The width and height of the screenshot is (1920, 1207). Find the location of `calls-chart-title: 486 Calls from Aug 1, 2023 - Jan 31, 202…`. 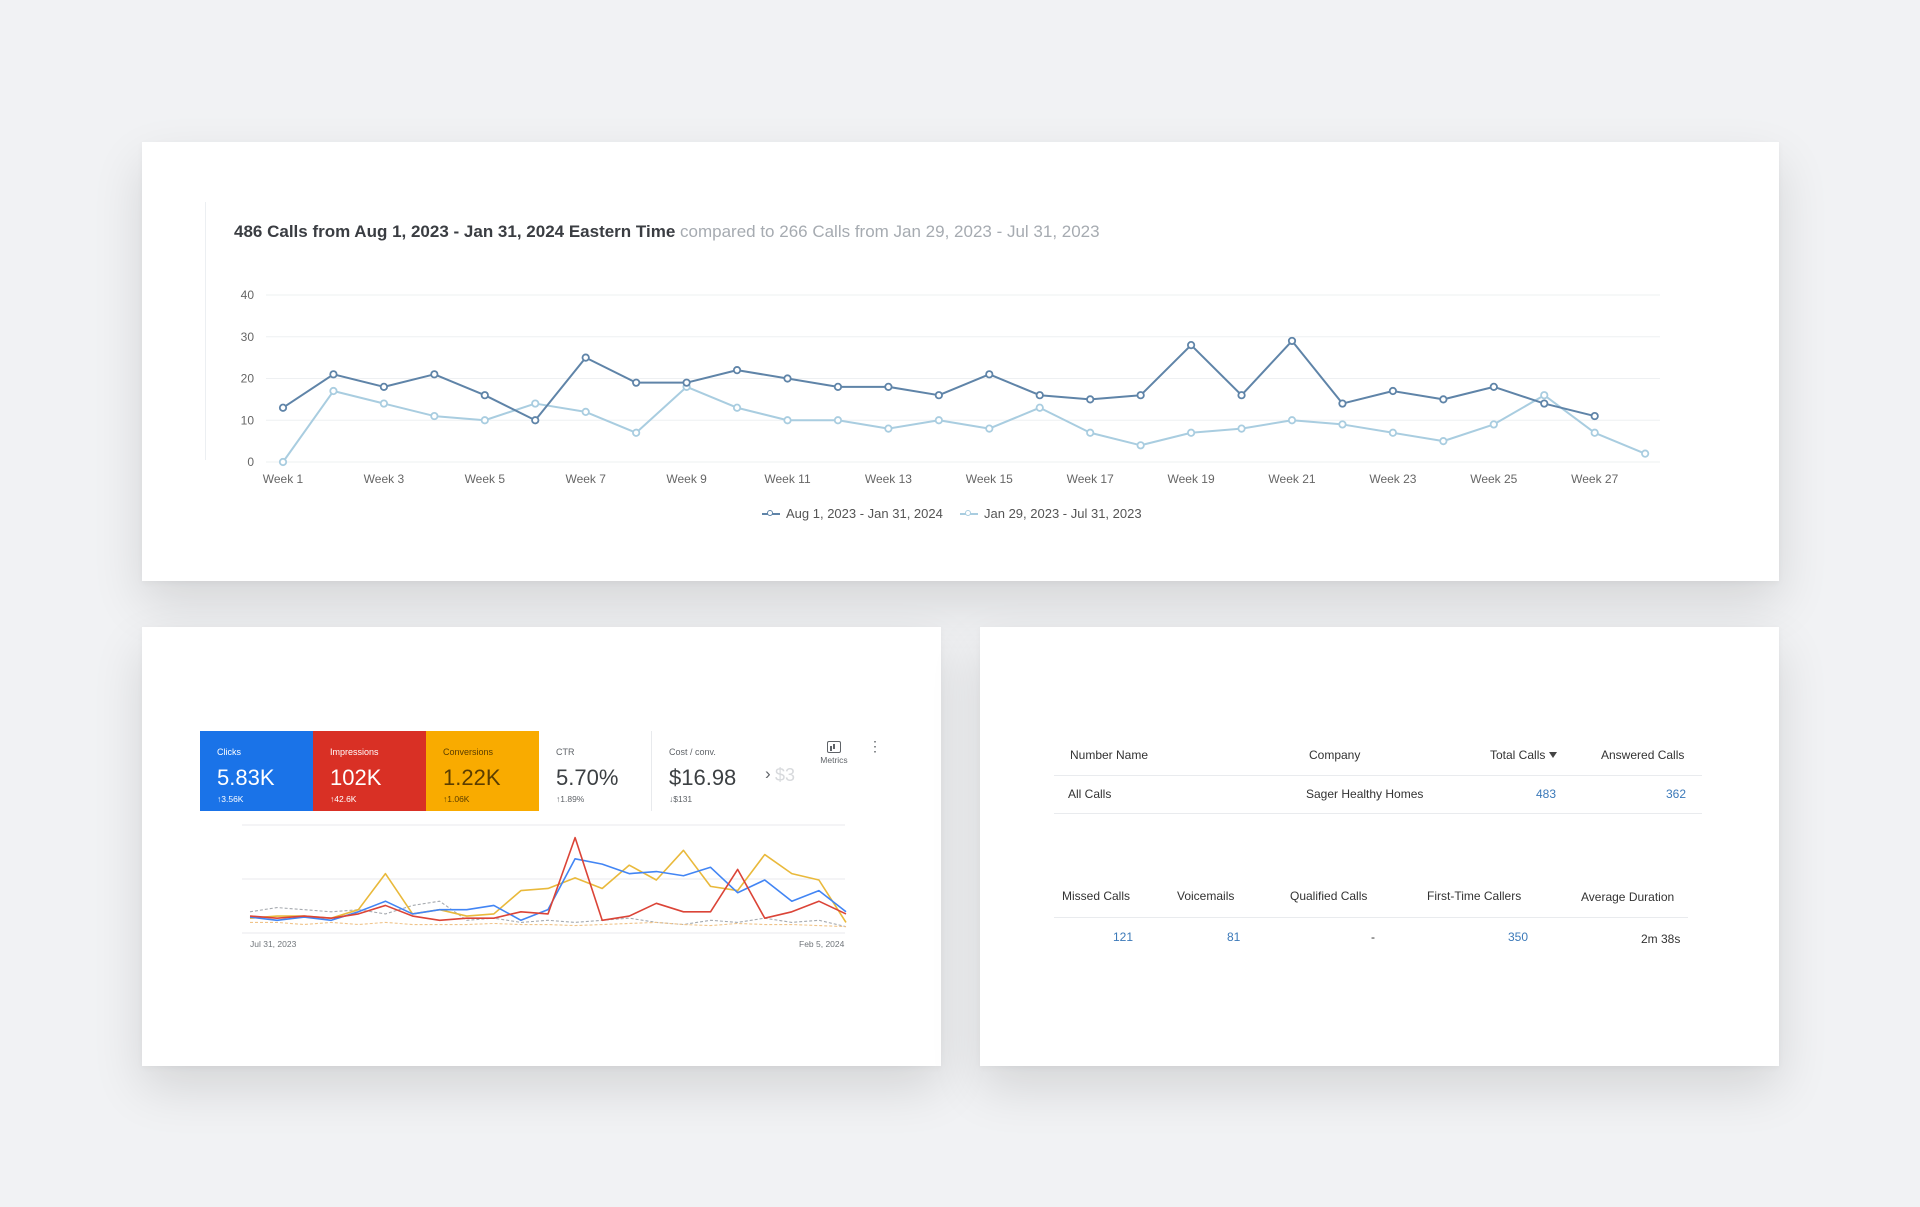

calls-chart-title: 486 Calls from Aug 1, 2023 - Jan 31, 202… is located at coordinates (667, 232).